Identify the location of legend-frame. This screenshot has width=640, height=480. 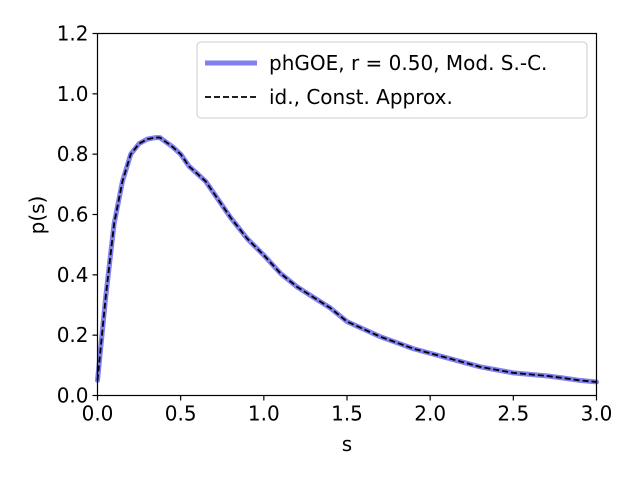
(392, 80).